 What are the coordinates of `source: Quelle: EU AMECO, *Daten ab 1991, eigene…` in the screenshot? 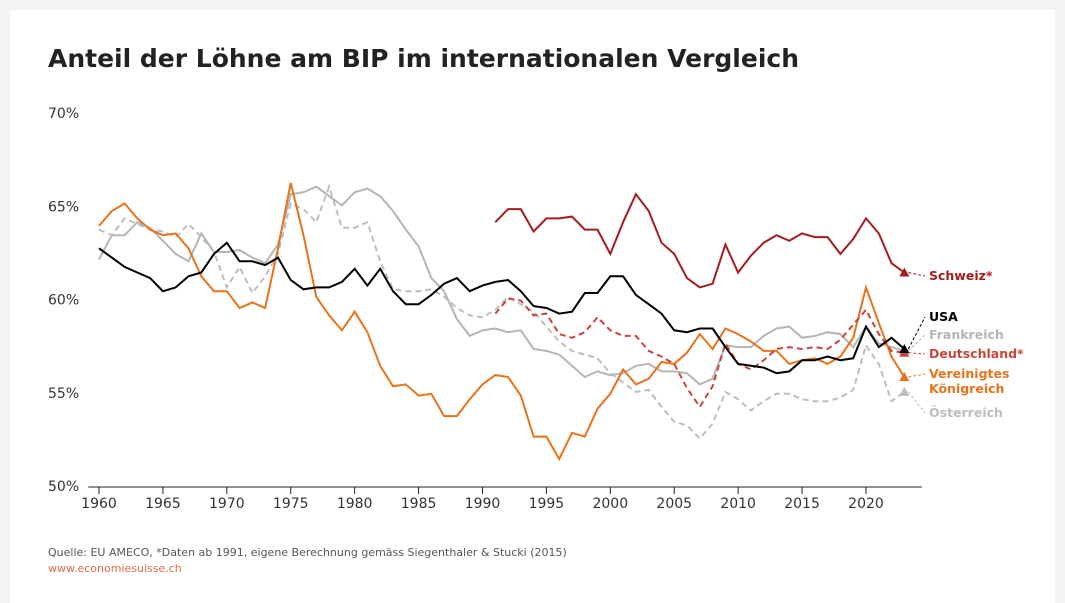 It's located at (307, 552).